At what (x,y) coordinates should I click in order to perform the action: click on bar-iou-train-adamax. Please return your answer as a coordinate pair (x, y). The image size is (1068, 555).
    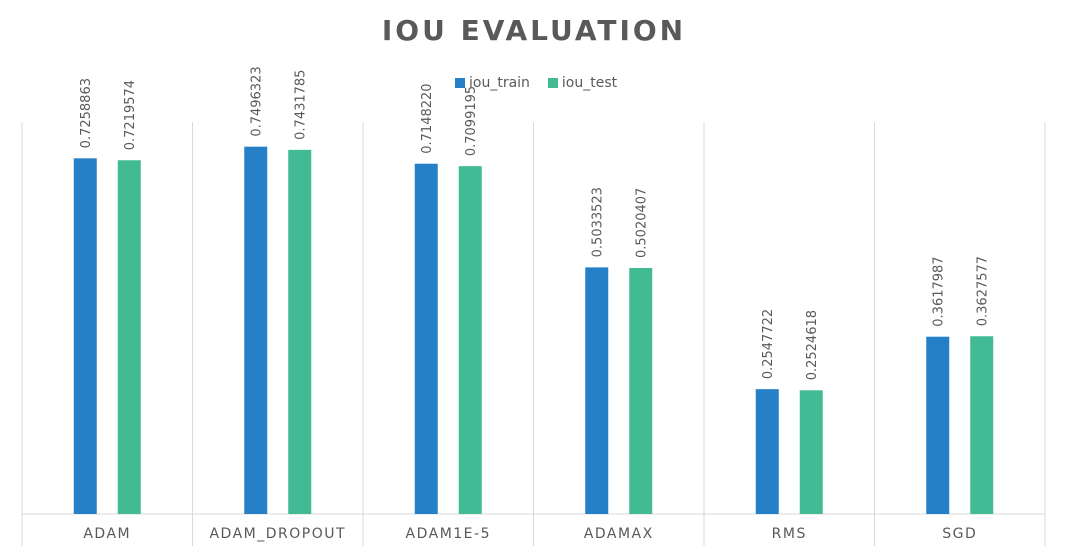
    Looking at the image, I should click on (597, 390).